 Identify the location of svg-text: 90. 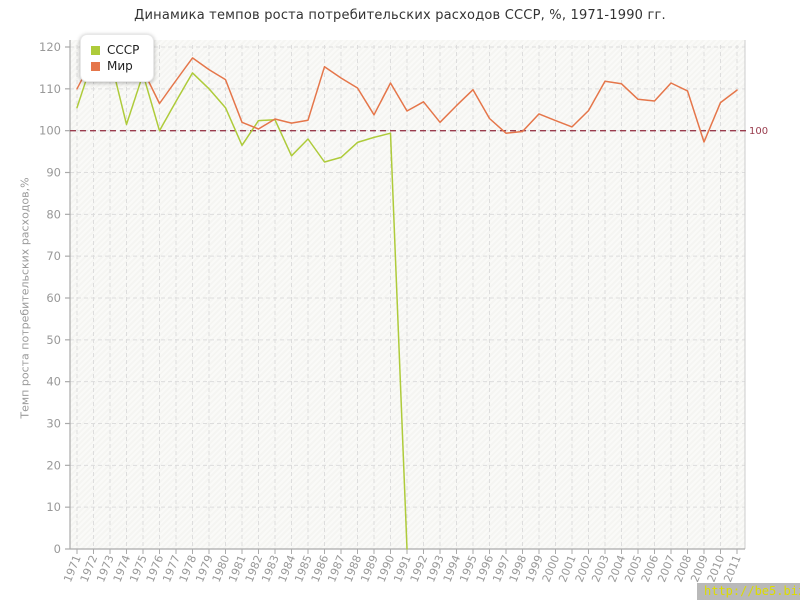
(53, 173).